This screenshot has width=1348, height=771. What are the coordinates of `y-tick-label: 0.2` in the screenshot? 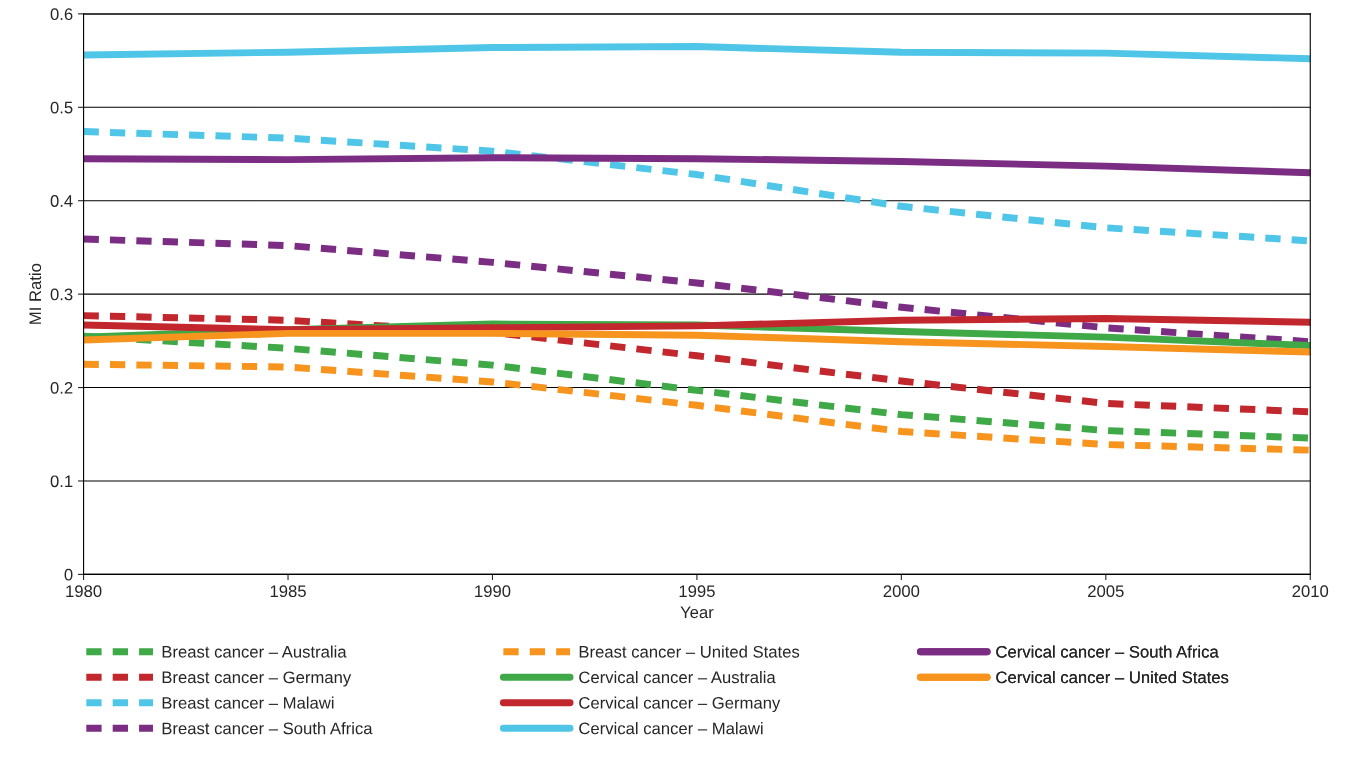 It's located at (61, 387).